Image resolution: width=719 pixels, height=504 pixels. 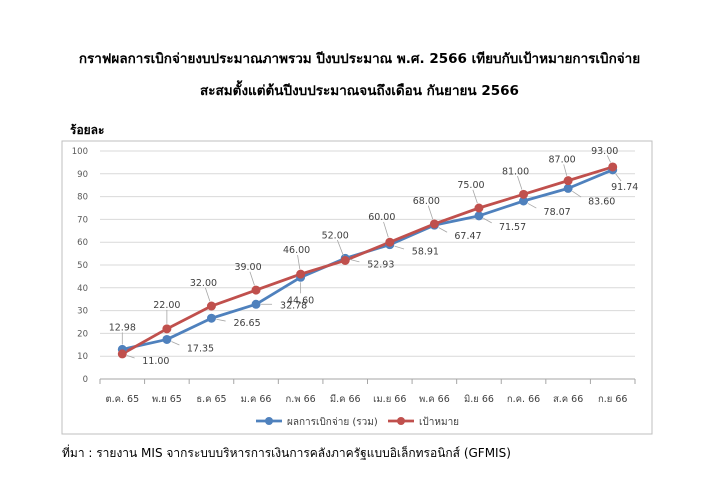 I want to click on x-tick-label: พ.ย 65, so click(x=167, y=399).